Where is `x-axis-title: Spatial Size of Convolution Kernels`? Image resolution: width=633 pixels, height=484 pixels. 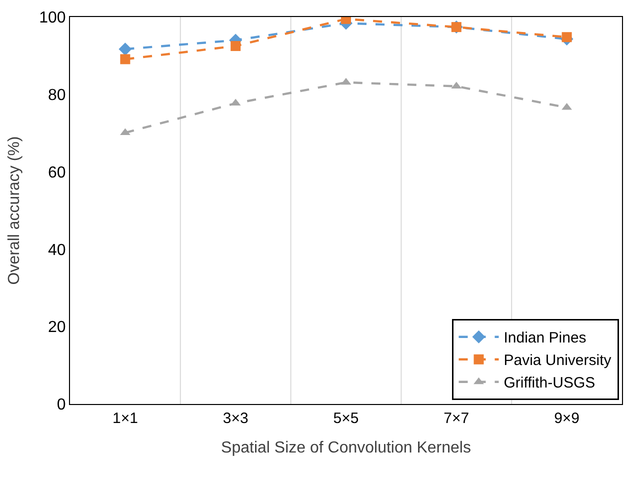 x-axis-title: Spatial Size of Convolution Kernels is located at coordinates (346, 448).